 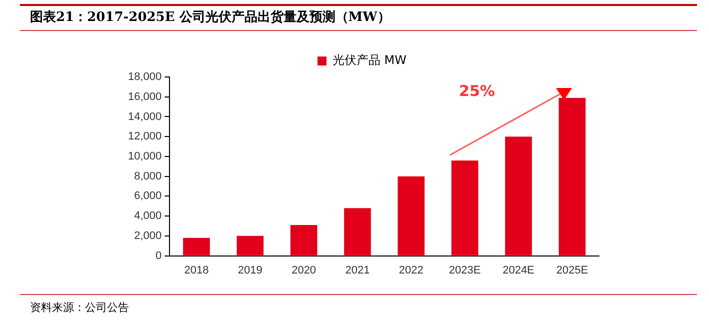 I want to click on text: 资料来源：公司公告, so click(x=79, y=307).